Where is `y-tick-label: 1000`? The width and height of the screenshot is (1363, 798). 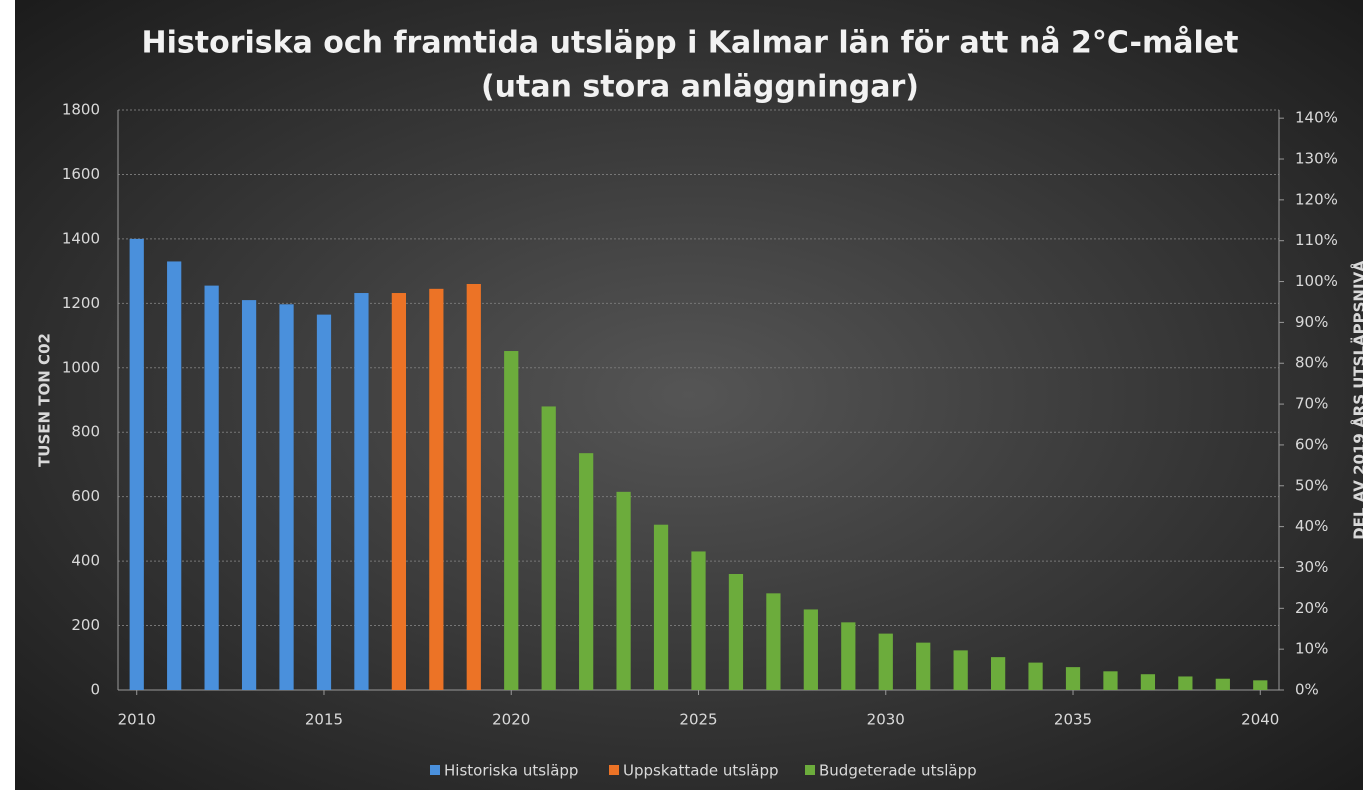
y-tick-label: 1000 is located at coordinates (81, 367).